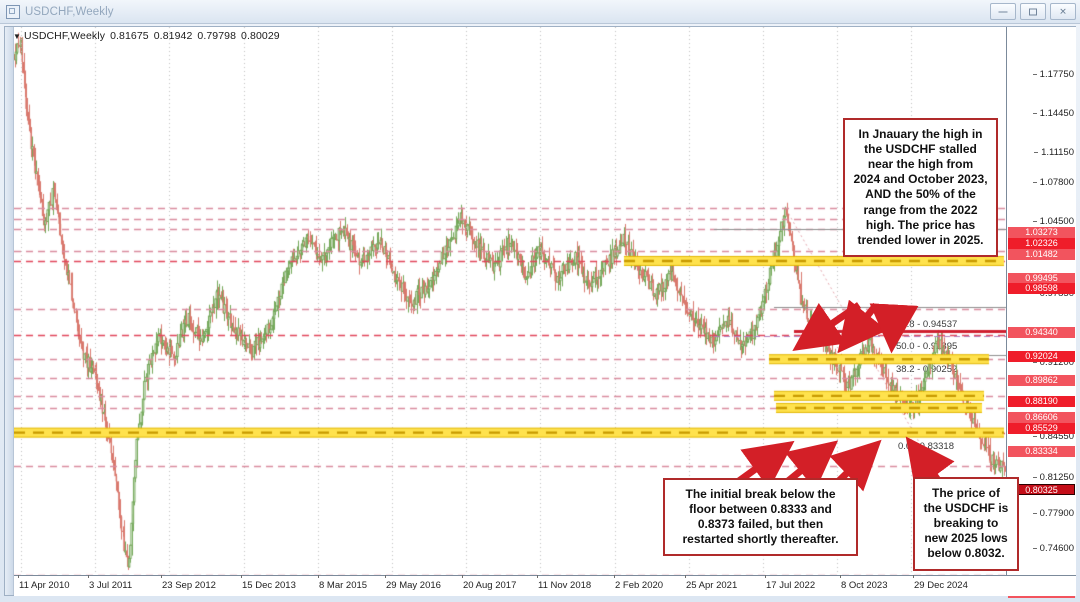 Image resolution: width=1080 pixels, height=602 pixels. Describe the element at coordinates (1041, 380) in the screenshot. I see `price-tag: 0.89862` at that location.